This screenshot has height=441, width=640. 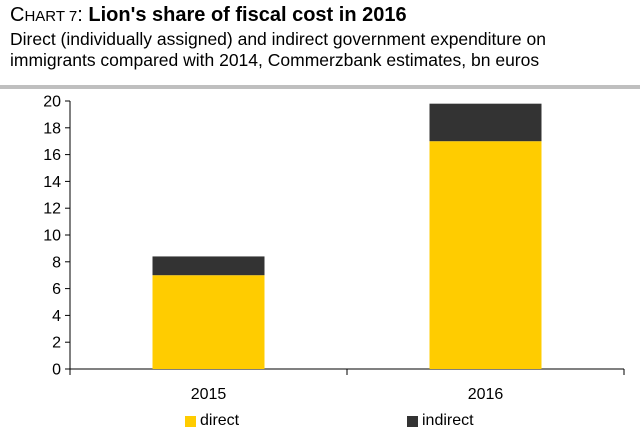 I want to click on legend-item-indirect: indirect, so click(x=440, y=421).